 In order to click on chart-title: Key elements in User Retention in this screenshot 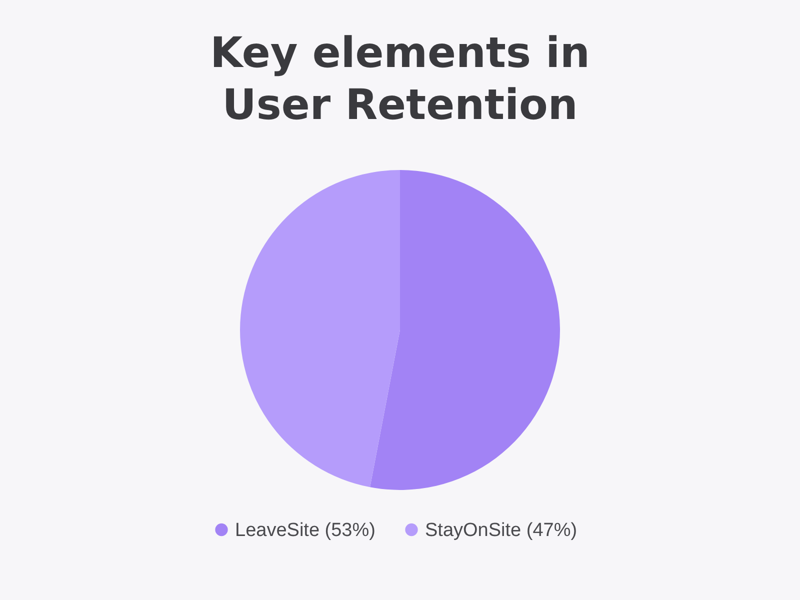, I will do `click(400, 78)`.